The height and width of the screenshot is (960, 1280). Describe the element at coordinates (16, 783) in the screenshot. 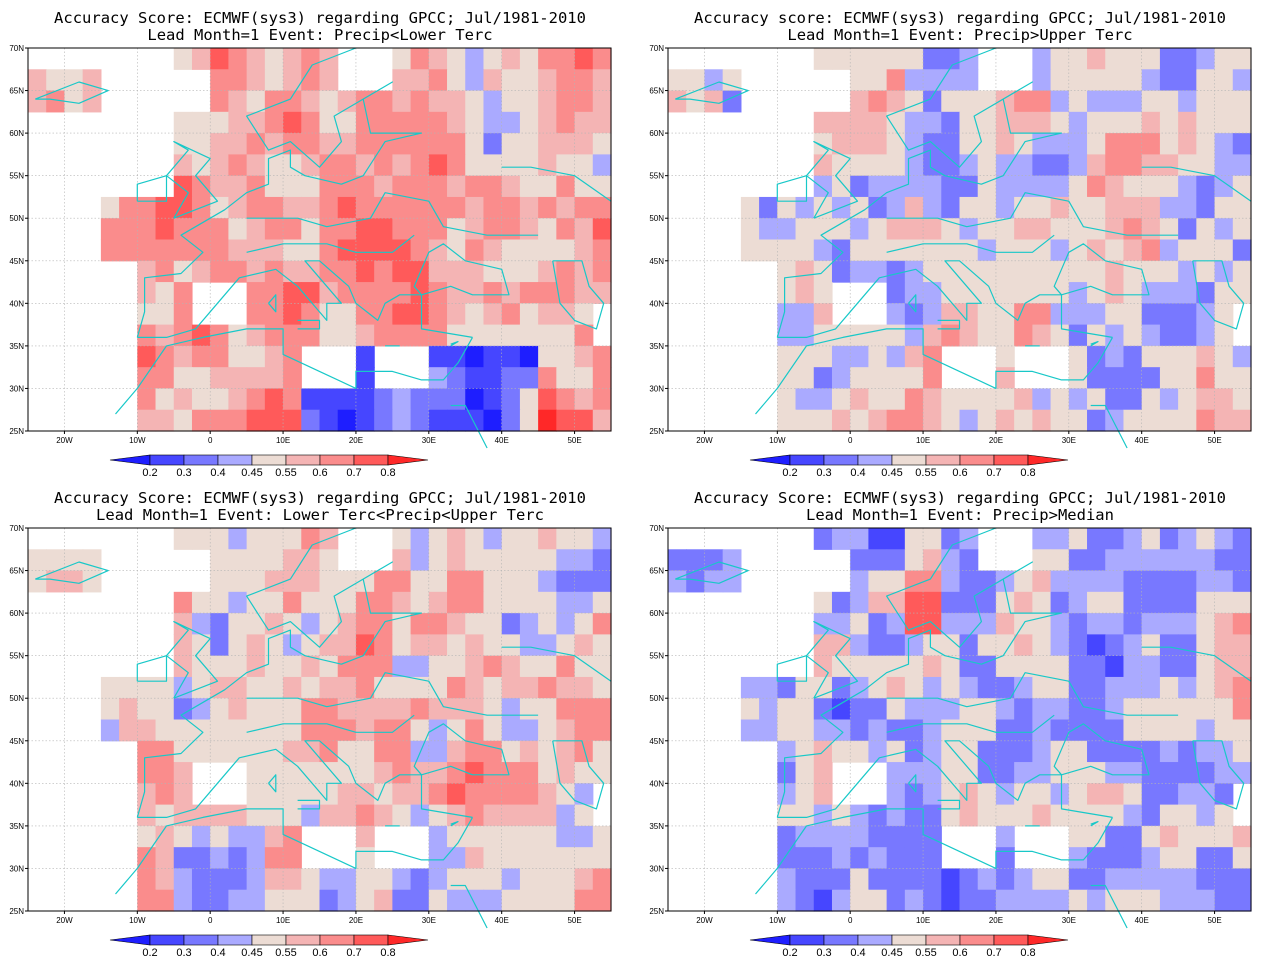

I see `y-tick-label: 40N` at that location.